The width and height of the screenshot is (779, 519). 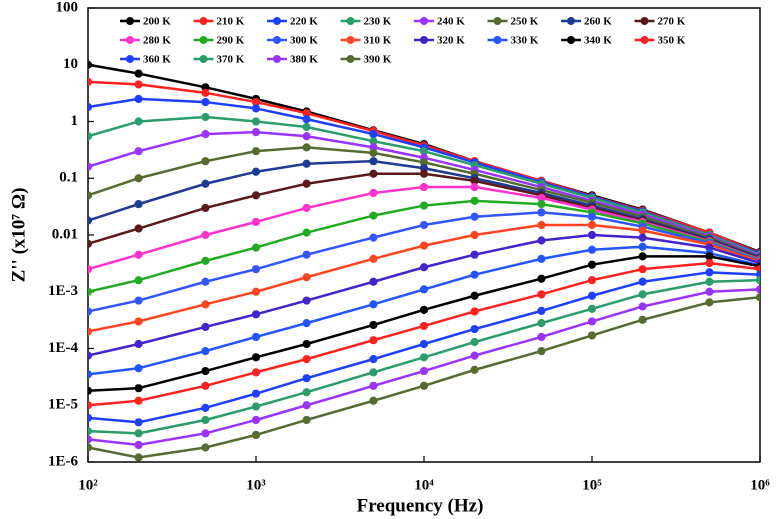 I want to click on legend-label: 210 K, so click(x=231, y=22).